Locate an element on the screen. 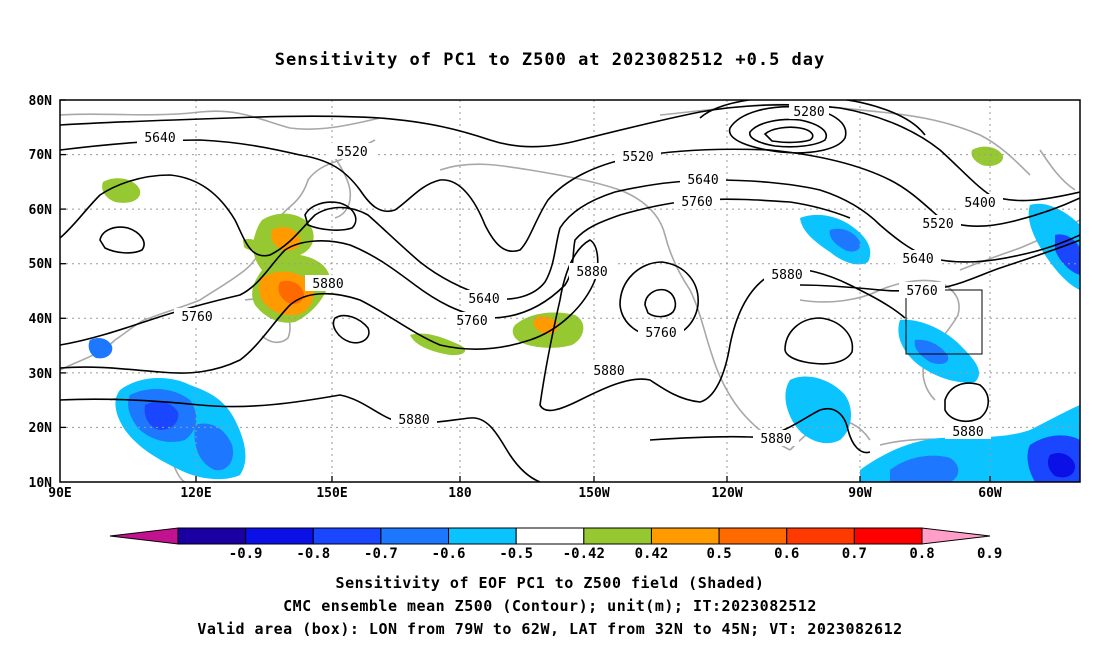  colorbar-right-arrow is located at coordinates (956, 536).